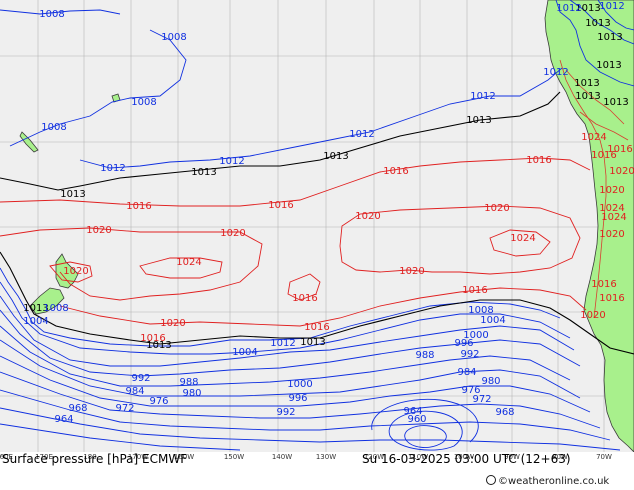  I want to click on longitude-tick: 130W, so click(326, 457).